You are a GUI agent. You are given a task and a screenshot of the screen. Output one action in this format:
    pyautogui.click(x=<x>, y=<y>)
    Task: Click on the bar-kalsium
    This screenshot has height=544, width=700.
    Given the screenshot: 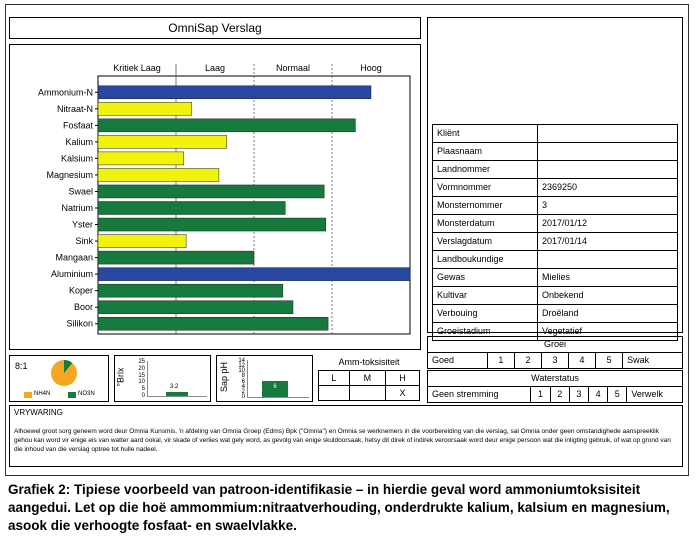 What is the action you would take?
    pyautogui.click(x=141, y=158)
    